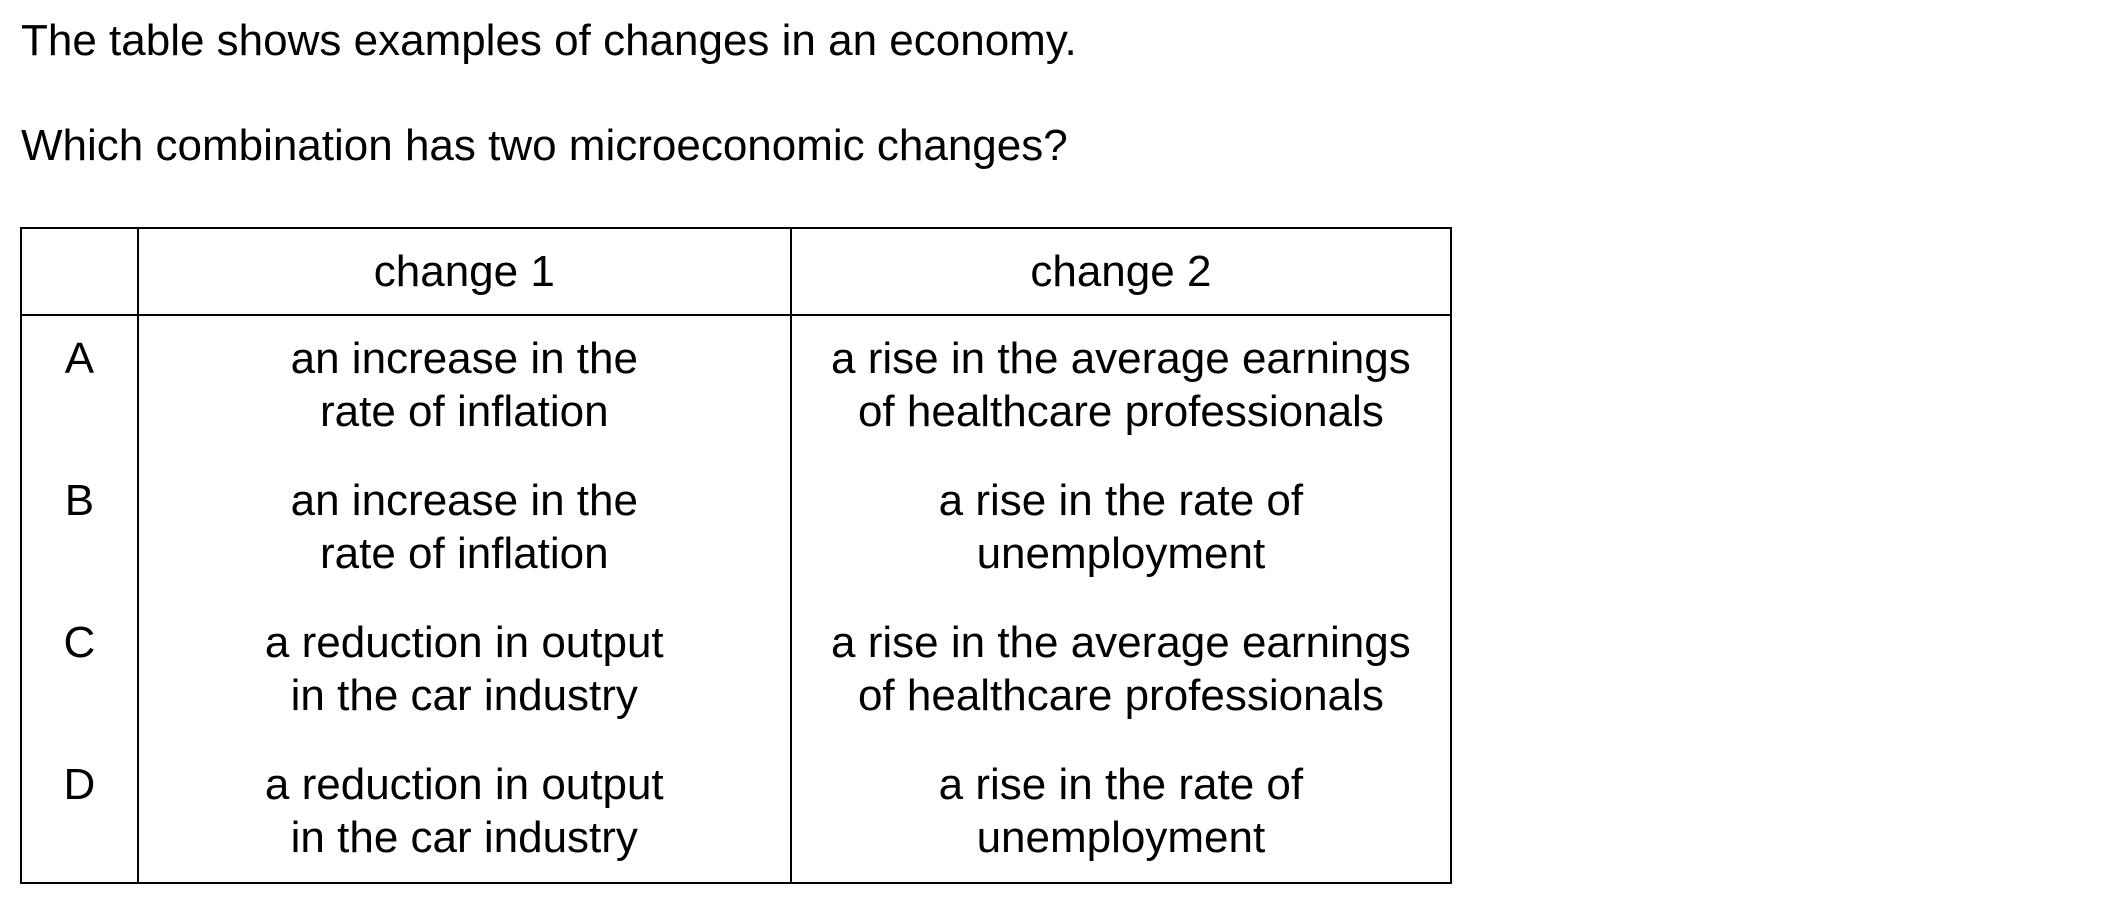 The width and height of the screenshot is (2101, 907). Describe the element at coordinates (79, 671) in the screenshot. I see `option-key: C` at that location.